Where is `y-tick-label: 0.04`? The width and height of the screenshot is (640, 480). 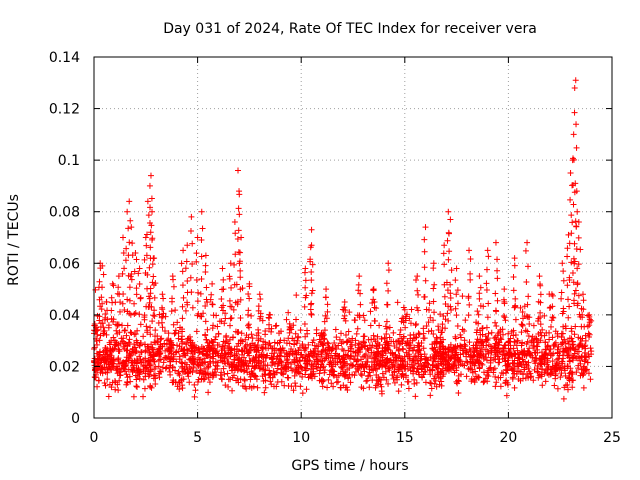 y-tick-label: 0.04 is located at coordinates (64, 316).